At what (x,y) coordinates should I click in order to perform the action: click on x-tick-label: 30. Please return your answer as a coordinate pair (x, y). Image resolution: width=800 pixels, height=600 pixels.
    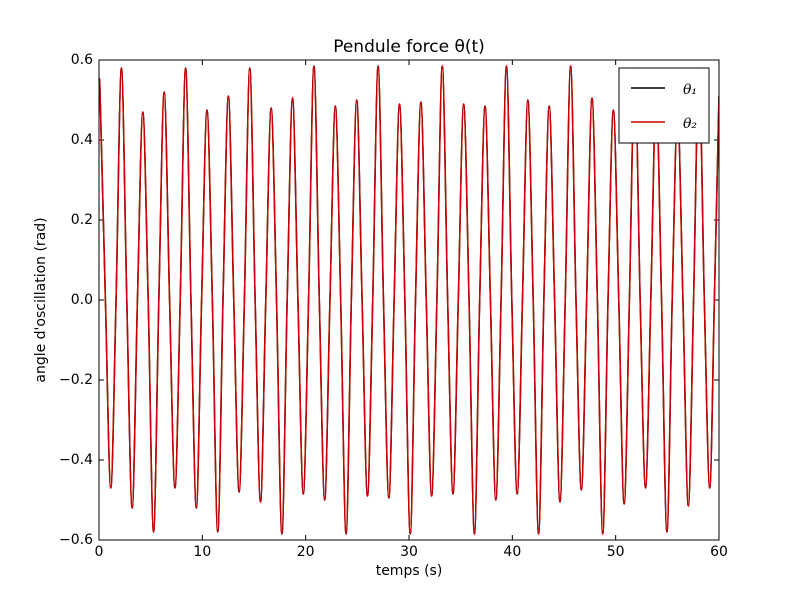
    Looking at the image, I should click on (409, 552).